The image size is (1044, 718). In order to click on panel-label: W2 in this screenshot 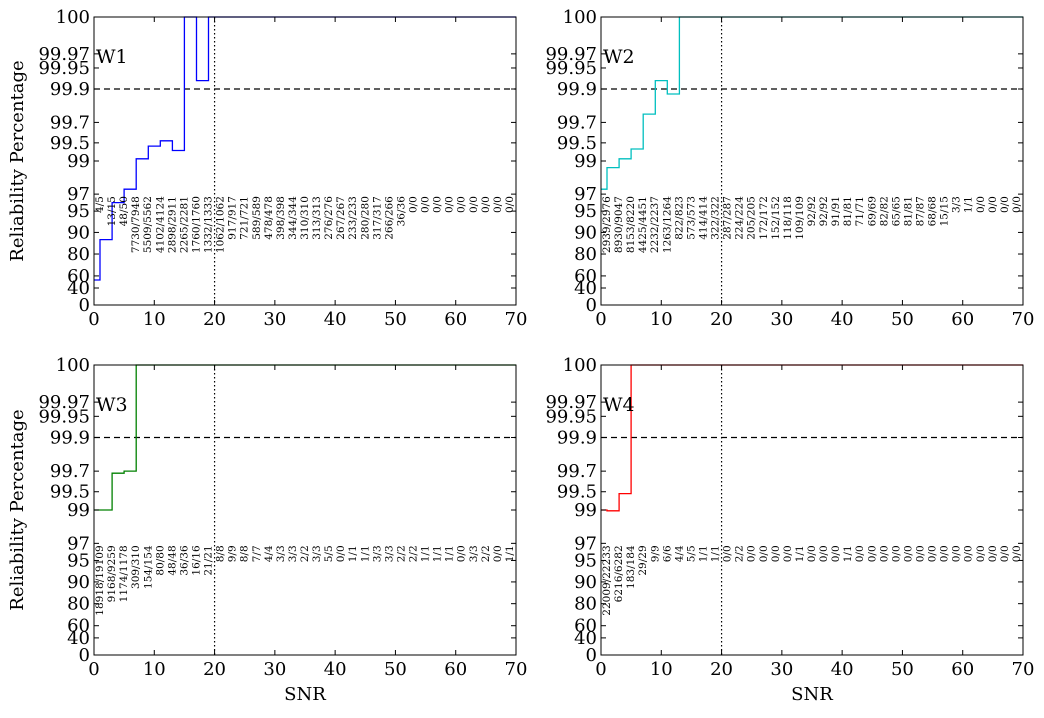, I will do `click(619, 57)`.